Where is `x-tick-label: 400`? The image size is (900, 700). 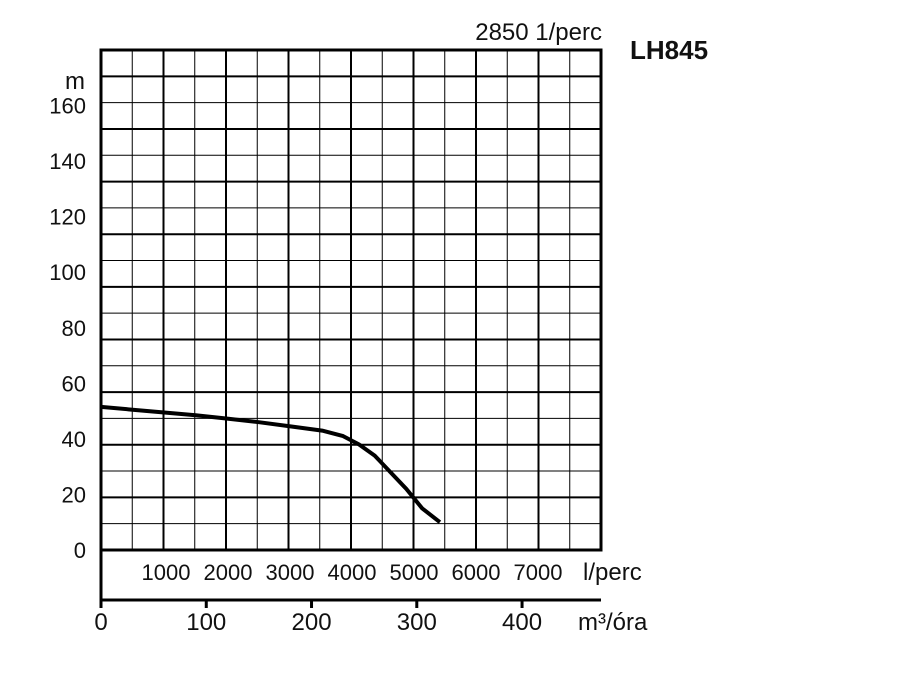
x-tick-label: 400 is located at coordinates (522, 622).